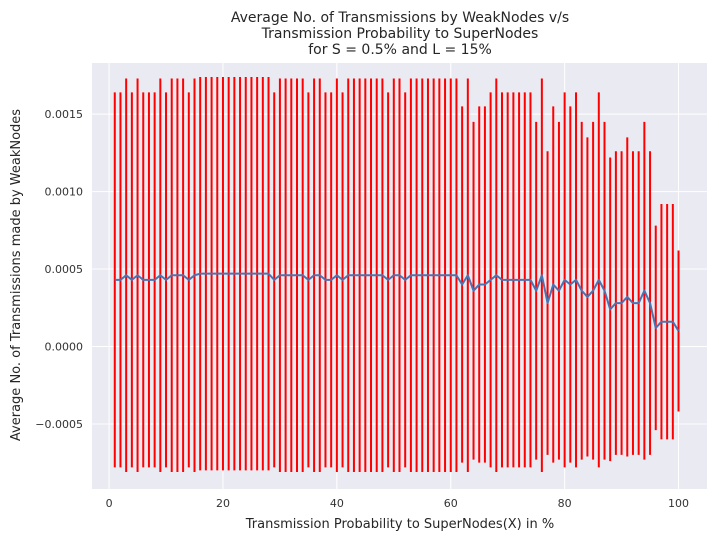  I want to click on y-tick-label: 0.0010, so click(64, 192).